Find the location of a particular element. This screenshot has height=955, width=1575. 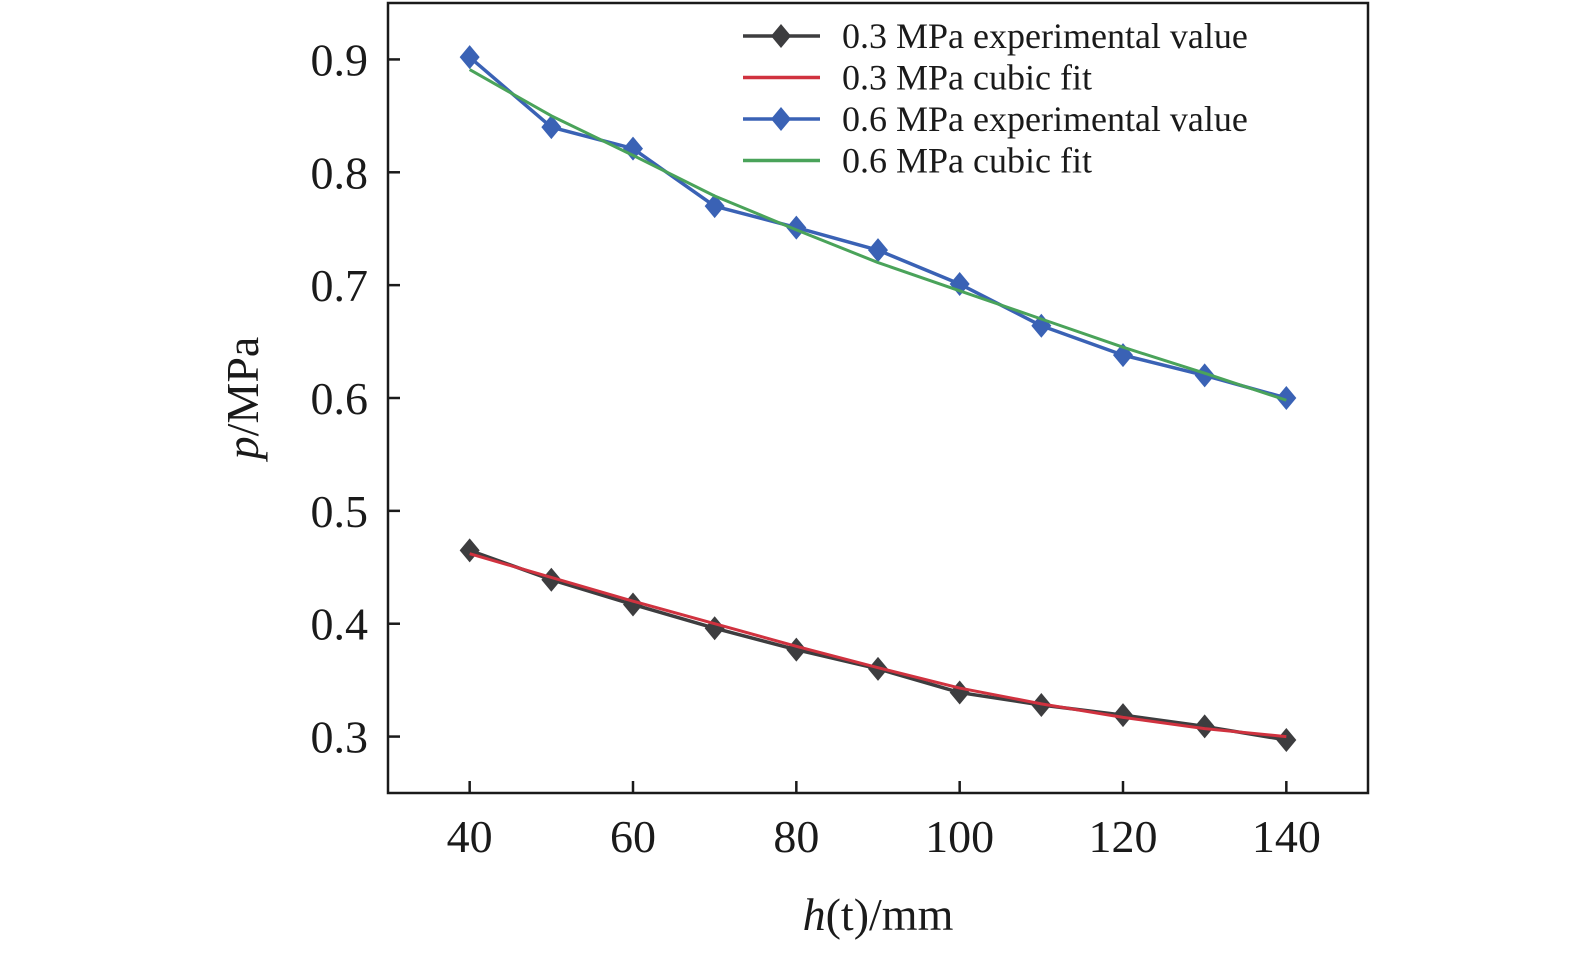

legend-item: 0.6 MPa experimental value is located at coordinates (995, 119).